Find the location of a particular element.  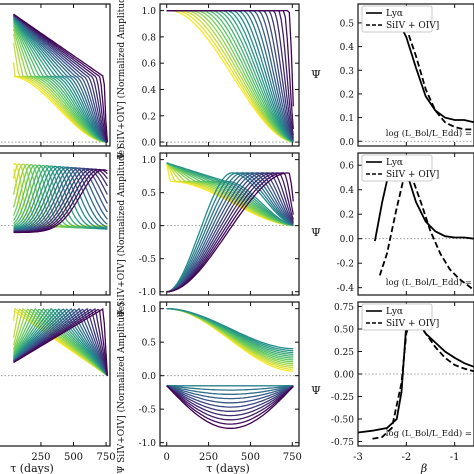

y-tick-label: 0.6 is located at coordinates (347, 167).